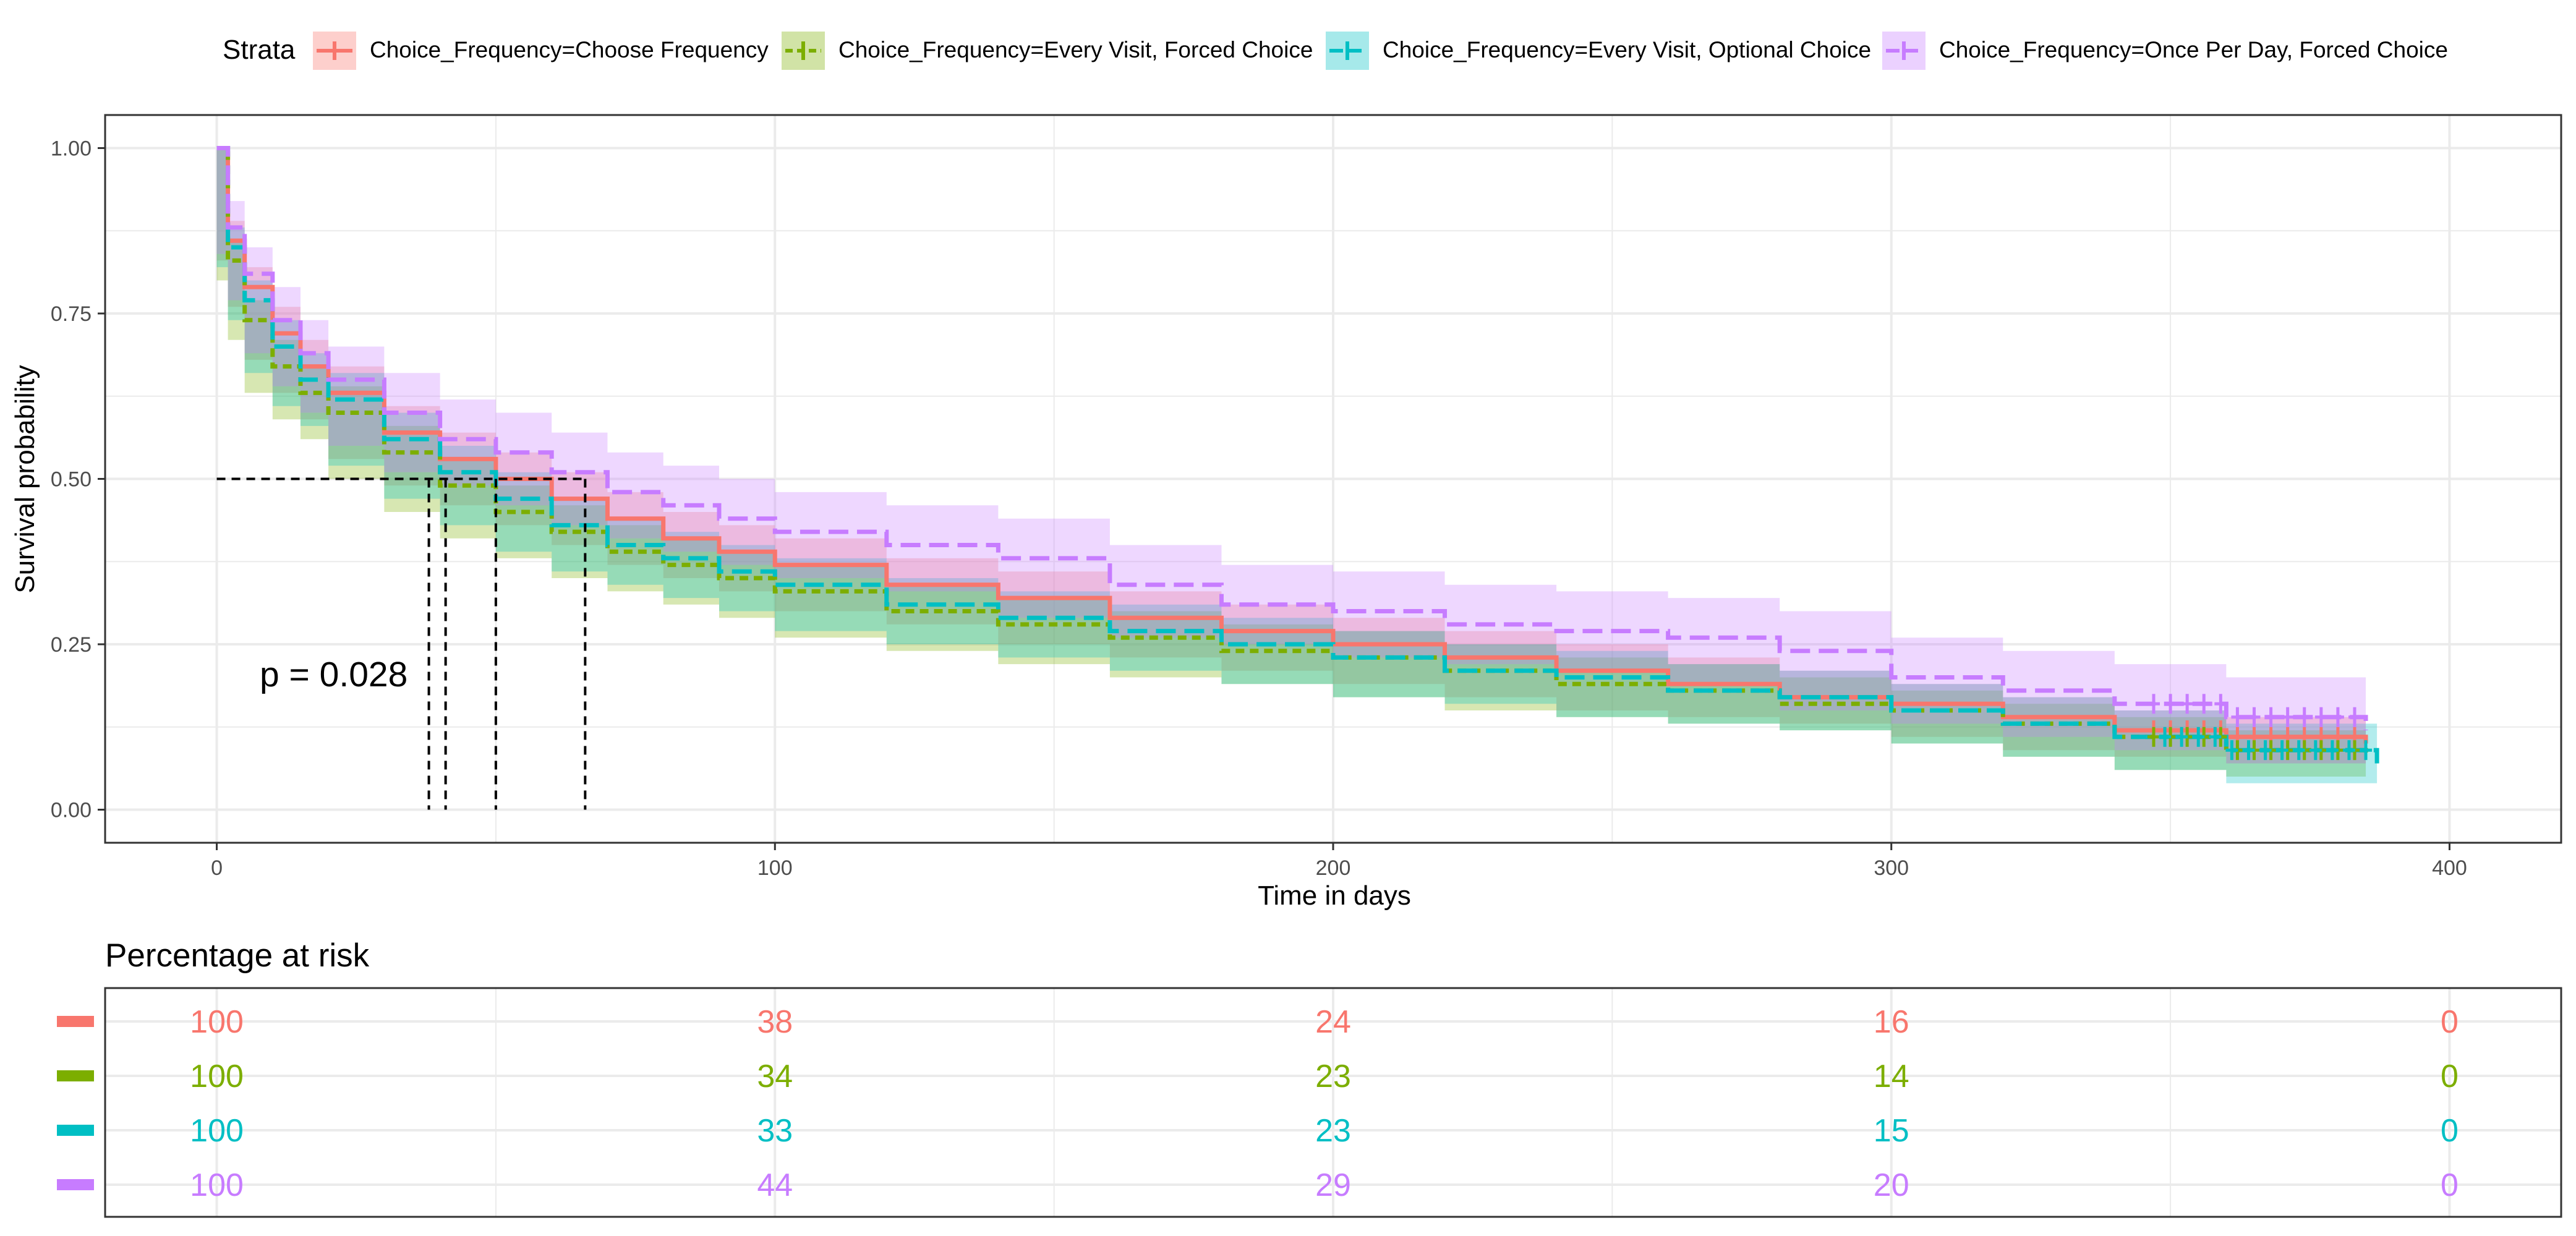  I want to click on y-tick-label: 1.00, so click(71, 149).